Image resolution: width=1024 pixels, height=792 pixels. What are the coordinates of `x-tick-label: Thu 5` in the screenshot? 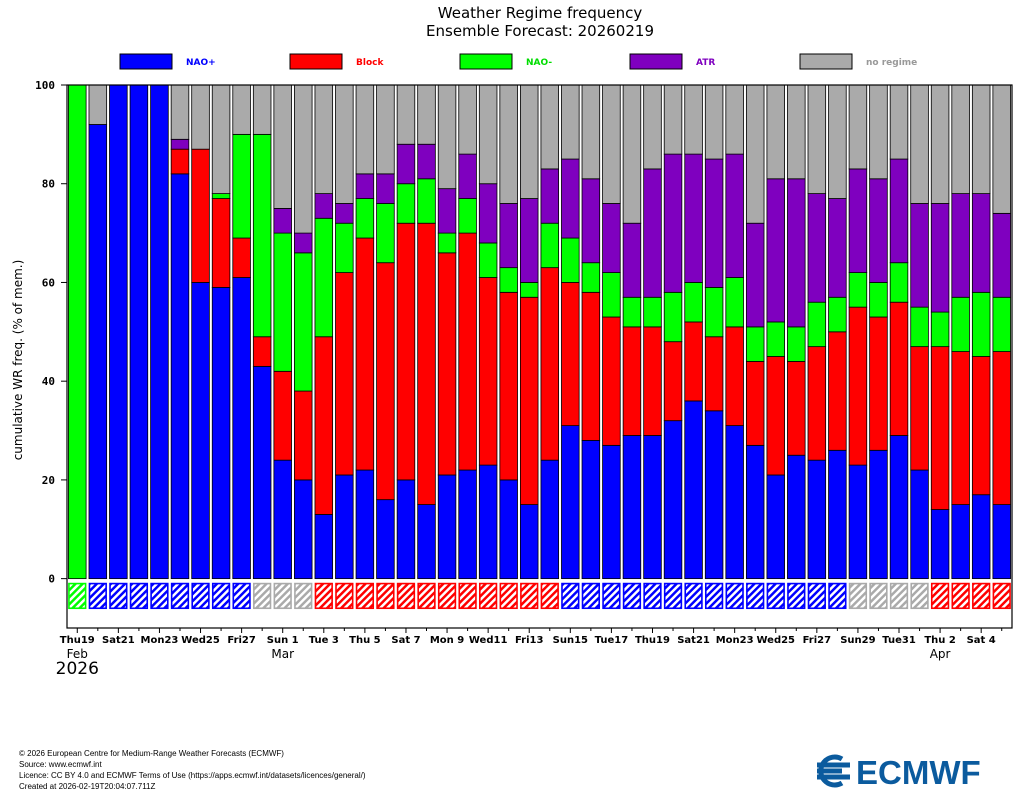 It's located at (365, 640).